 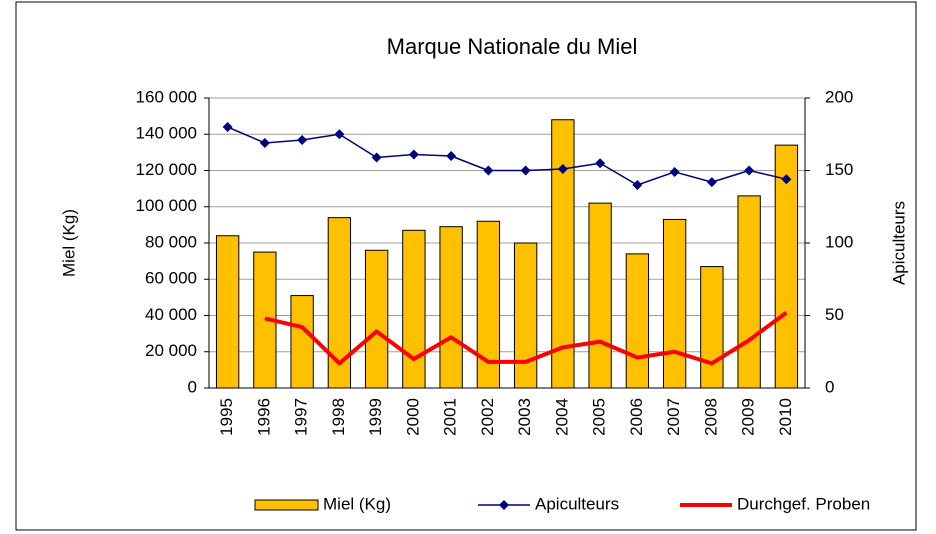 What do you see at coordinates (710, 417) in the screenshot?
I see `x-tick-label: 2008` at bounding box center [710, 417].